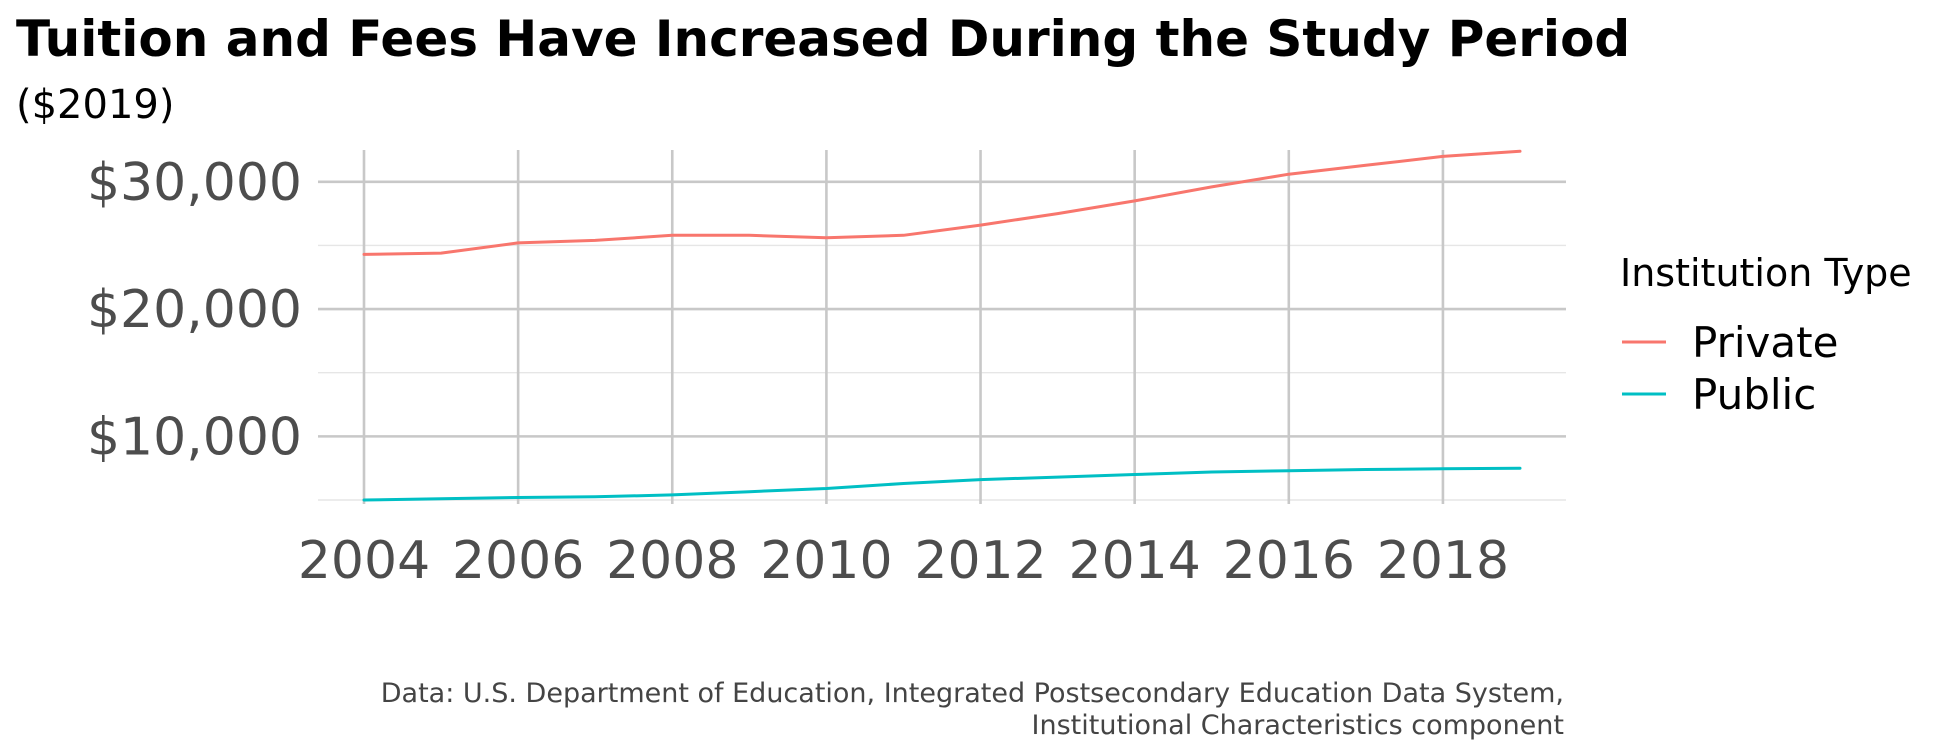 This screenshot has height=756, width=1944. I want to click on x-tick-label: 2006, so click(518, 561).